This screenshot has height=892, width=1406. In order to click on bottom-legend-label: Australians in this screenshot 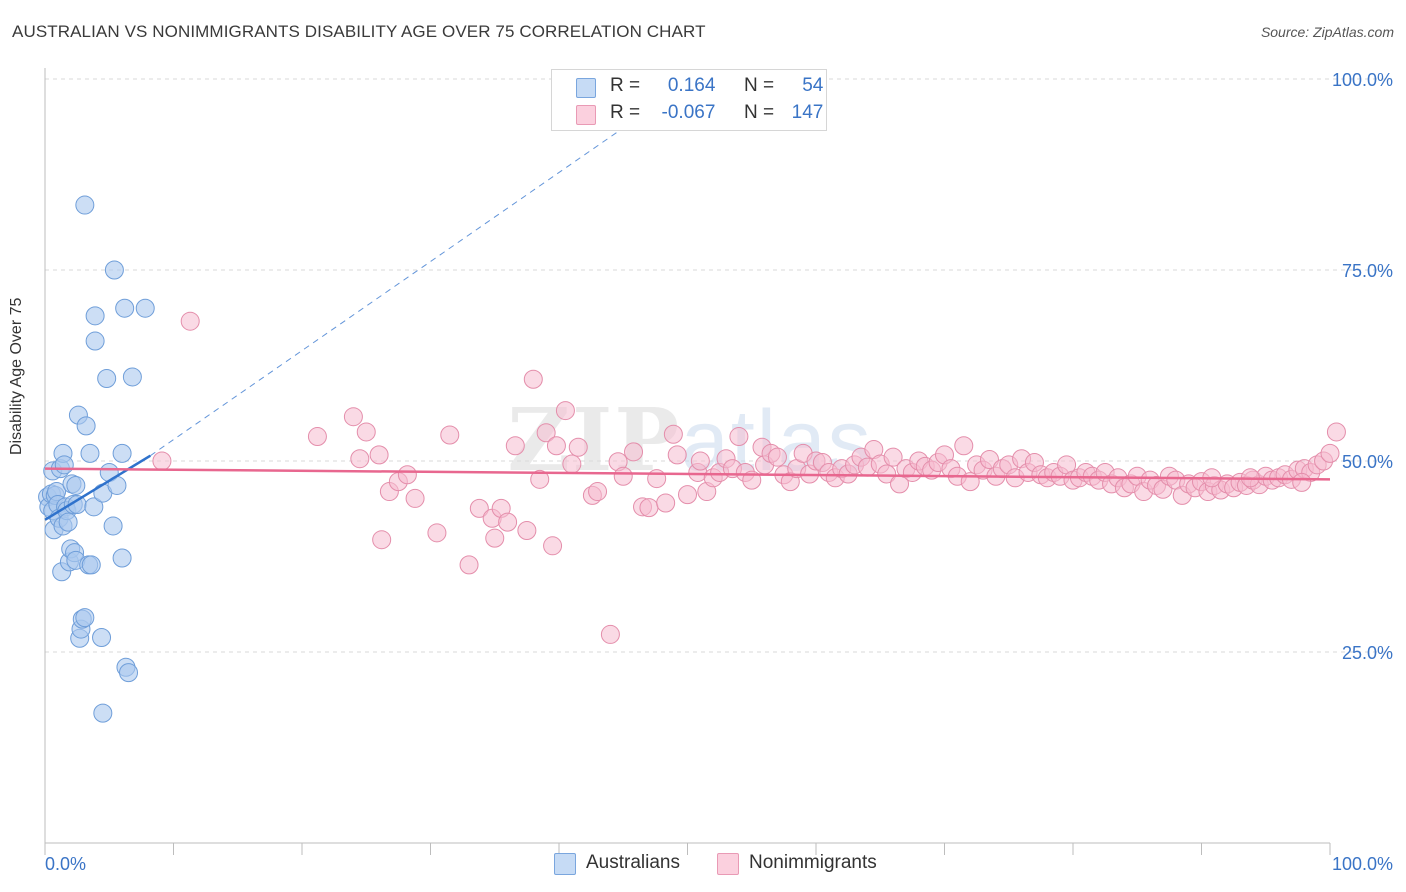, I will do `click(633, 862)`.